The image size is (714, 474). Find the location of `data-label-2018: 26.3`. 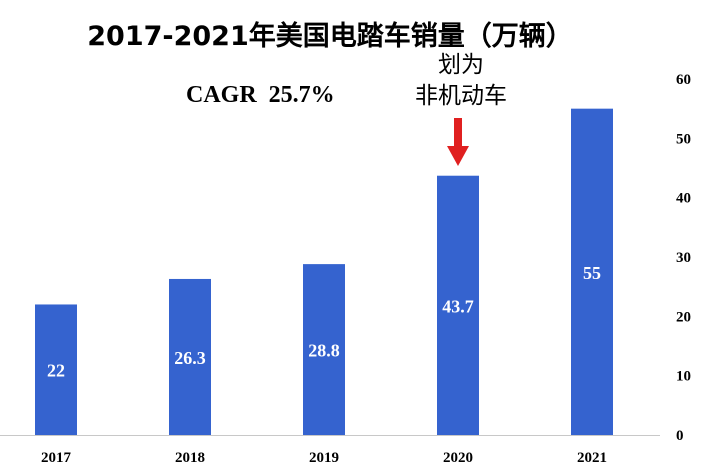

data-label-2018: 26.3 is located at coordinates (190, 358).